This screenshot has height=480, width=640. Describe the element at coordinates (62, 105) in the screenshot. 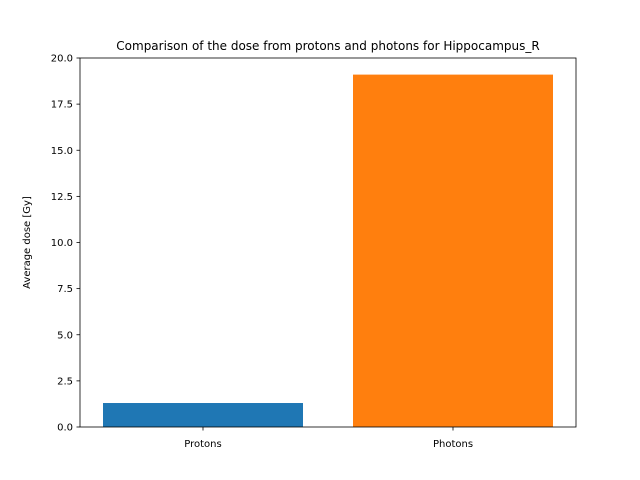

I see `y-tick-label: 17.5` at that location.